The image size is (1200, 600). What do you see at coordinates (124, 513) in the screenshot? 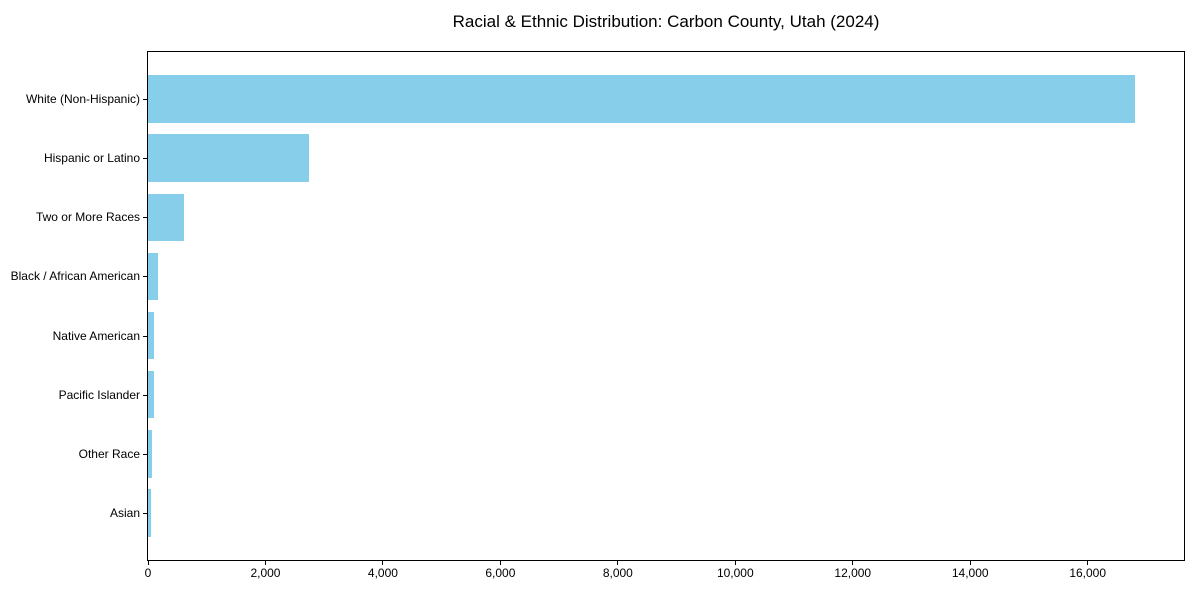
I see `y-tick-label: Asian` at bounding box center [124, 513].